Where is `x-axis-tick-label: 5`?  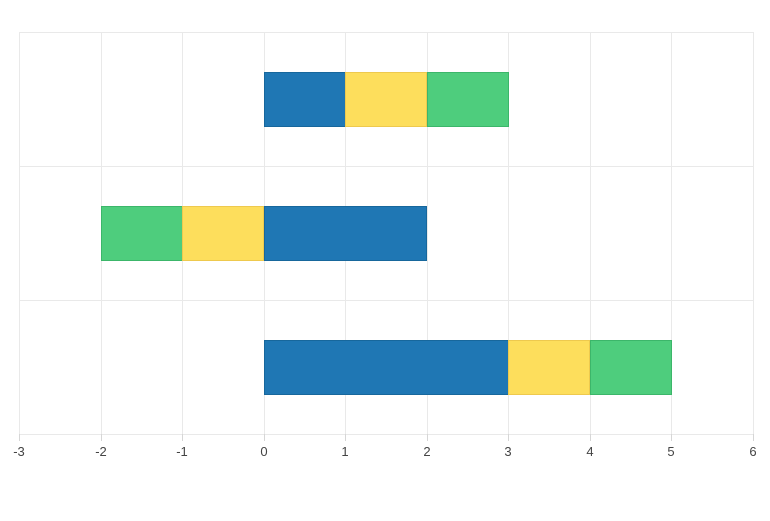
x-axis-tick-label: 5 is located at coordinates (671, 451).